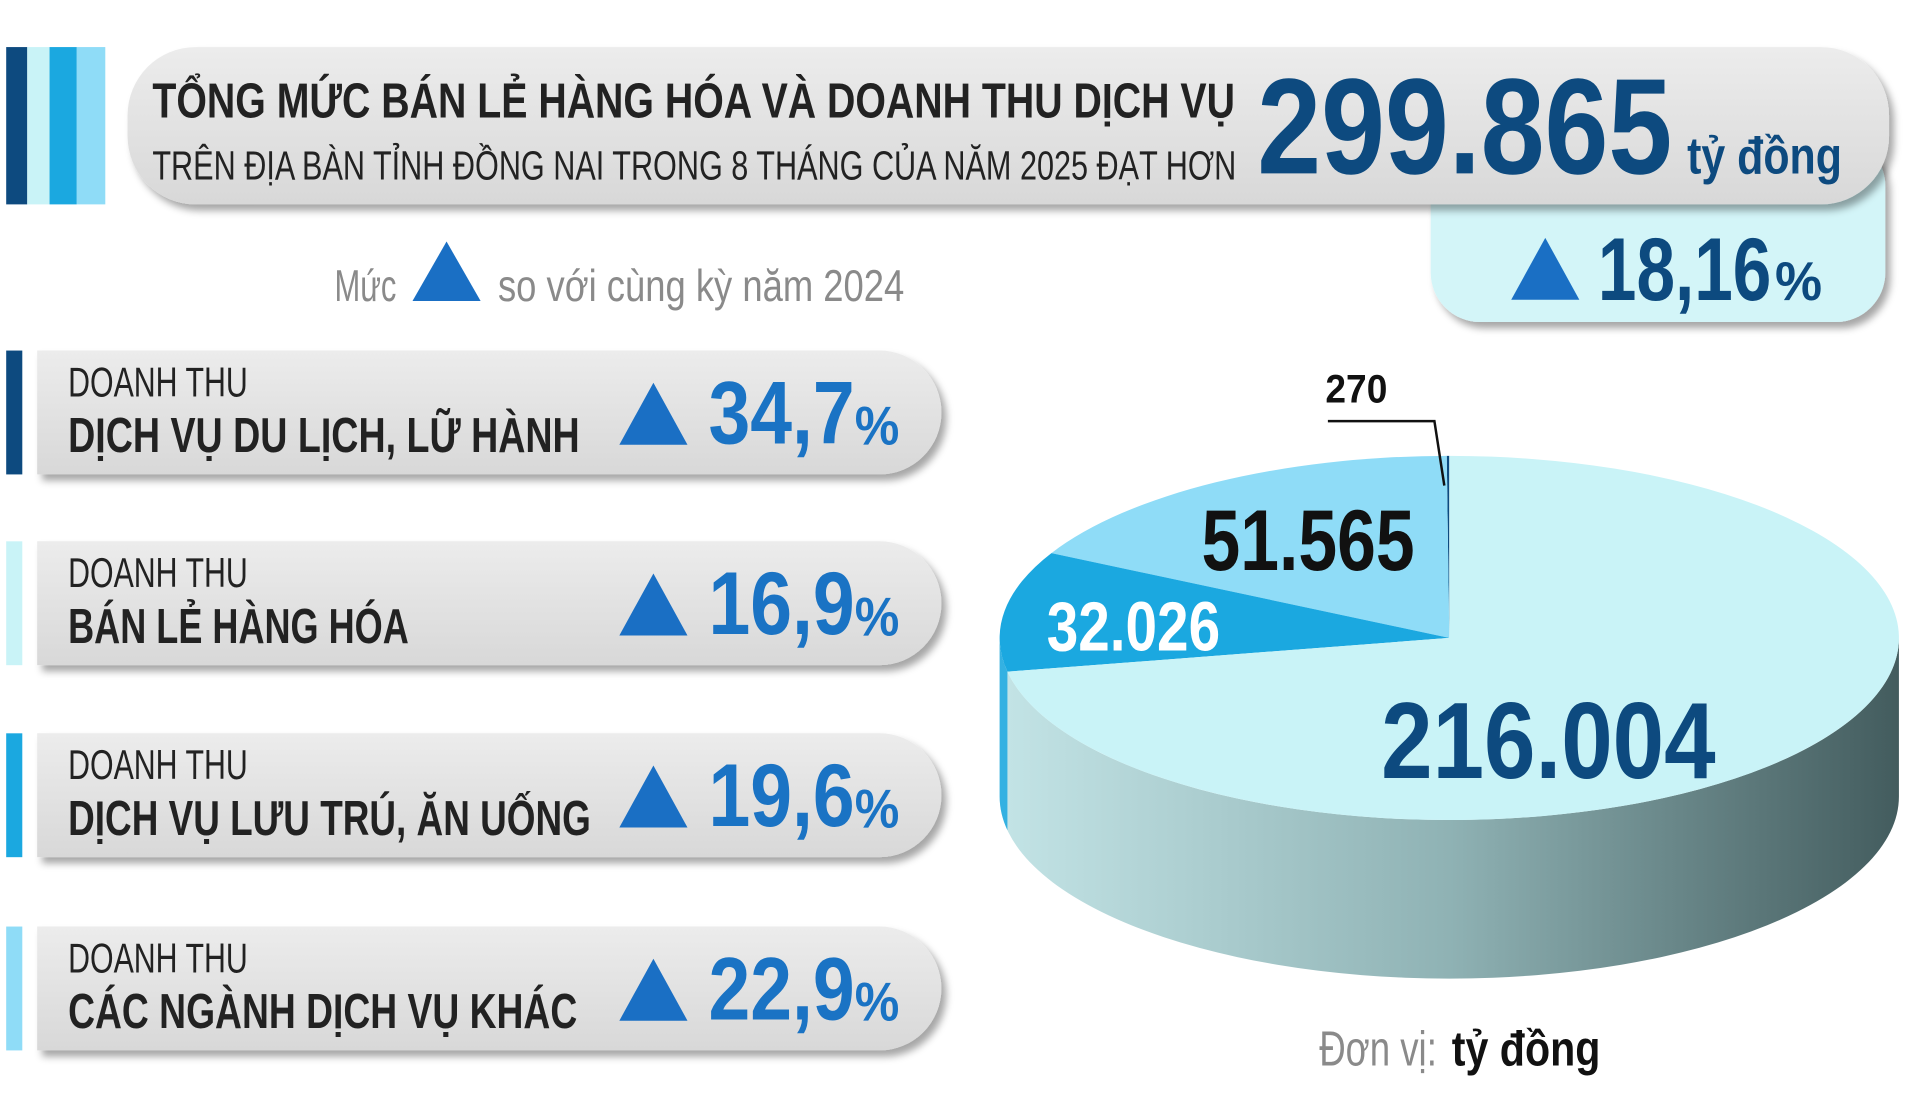 This screenshot has height=1096, width=1920. Describe the element at coordinates (782, 795) in the screenshot. I see `card-growth: 19,6` at that location.